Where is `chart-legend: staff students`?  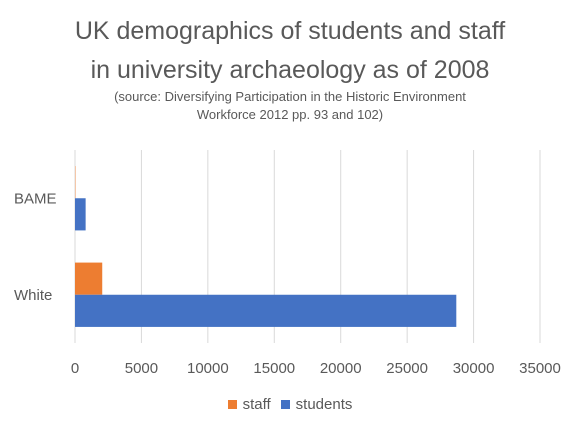
chart-legend: staff students is located at coordinates (290, 404).